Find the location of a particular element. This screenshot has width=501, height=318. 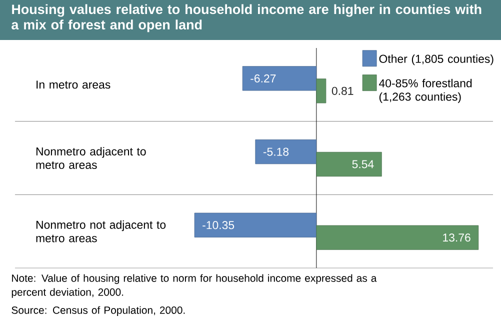

data-label: -10.35 is located at coordinates (218, 225).